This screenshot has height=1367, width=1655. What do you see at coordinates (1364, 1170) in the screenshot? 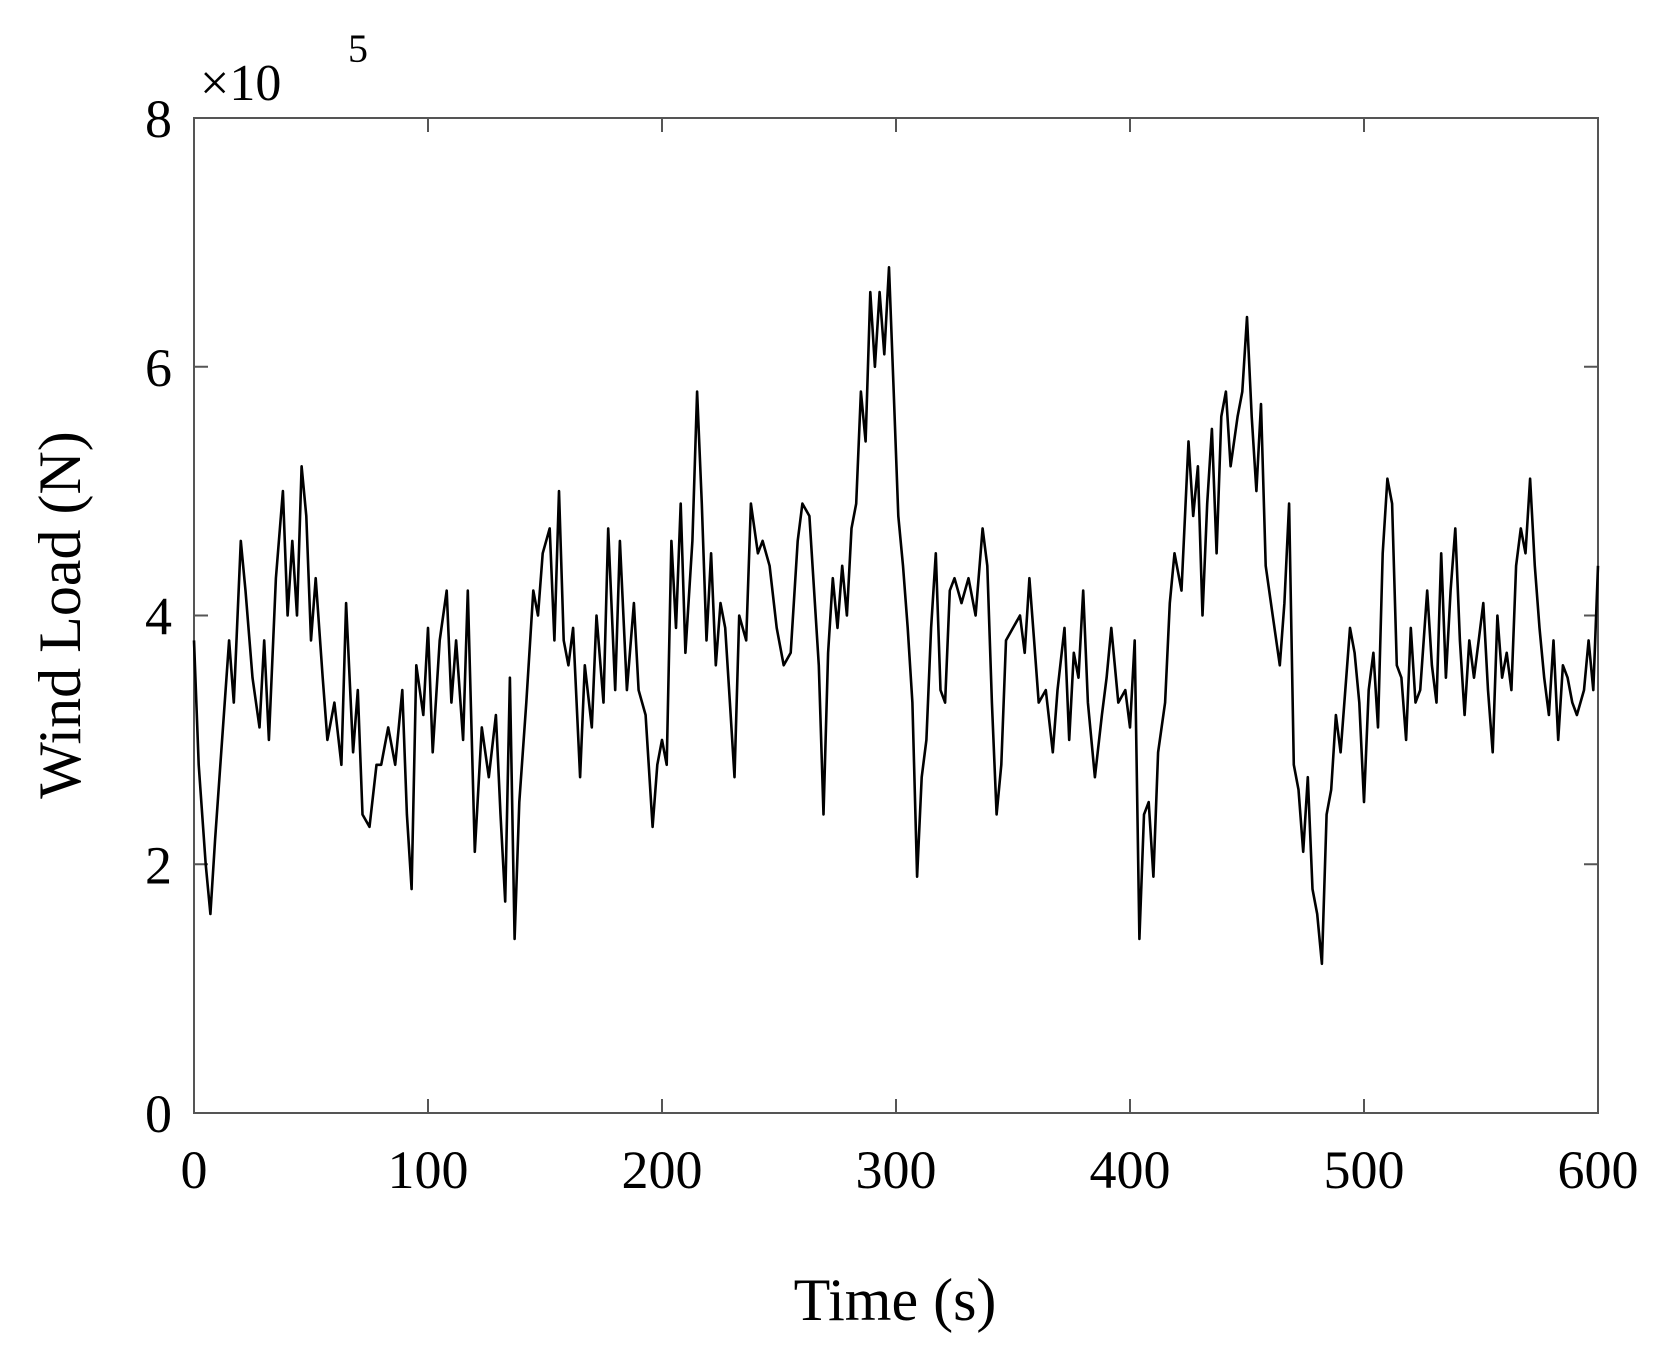
I see `x-tick-label: 500` at bounding box center [1364, 1170].